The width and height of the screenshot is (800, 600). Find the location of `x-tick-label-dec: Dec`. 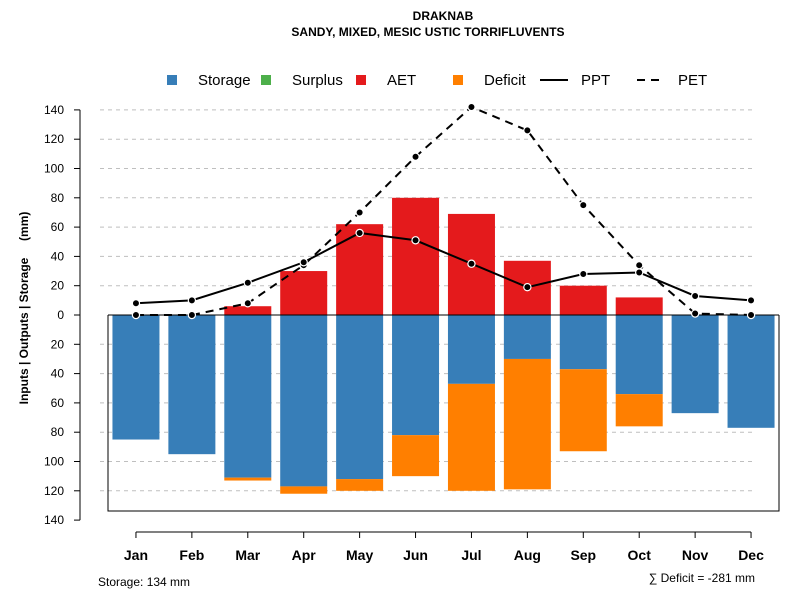

x-tick-label-dec: Dec is located at coordinates (751, 555).